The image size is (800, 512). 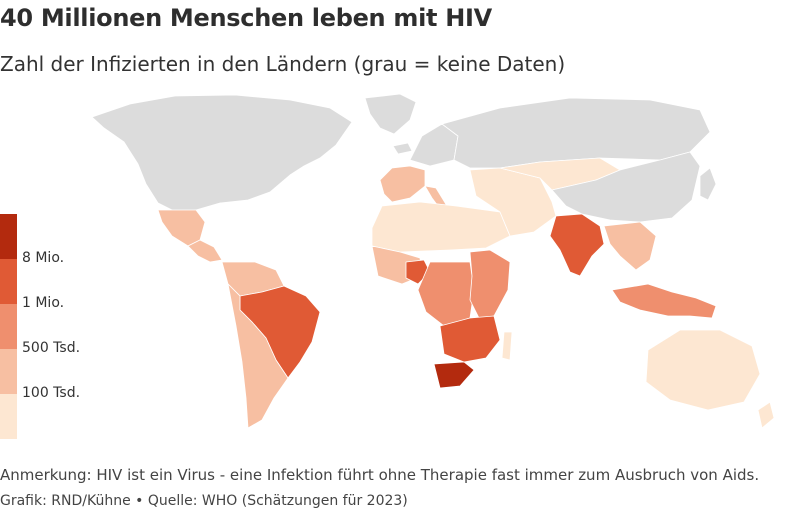 What do you see at coordinates (446, 294) in the screenshot?
I see `region-central-africa` at bounding box center [446, 294].